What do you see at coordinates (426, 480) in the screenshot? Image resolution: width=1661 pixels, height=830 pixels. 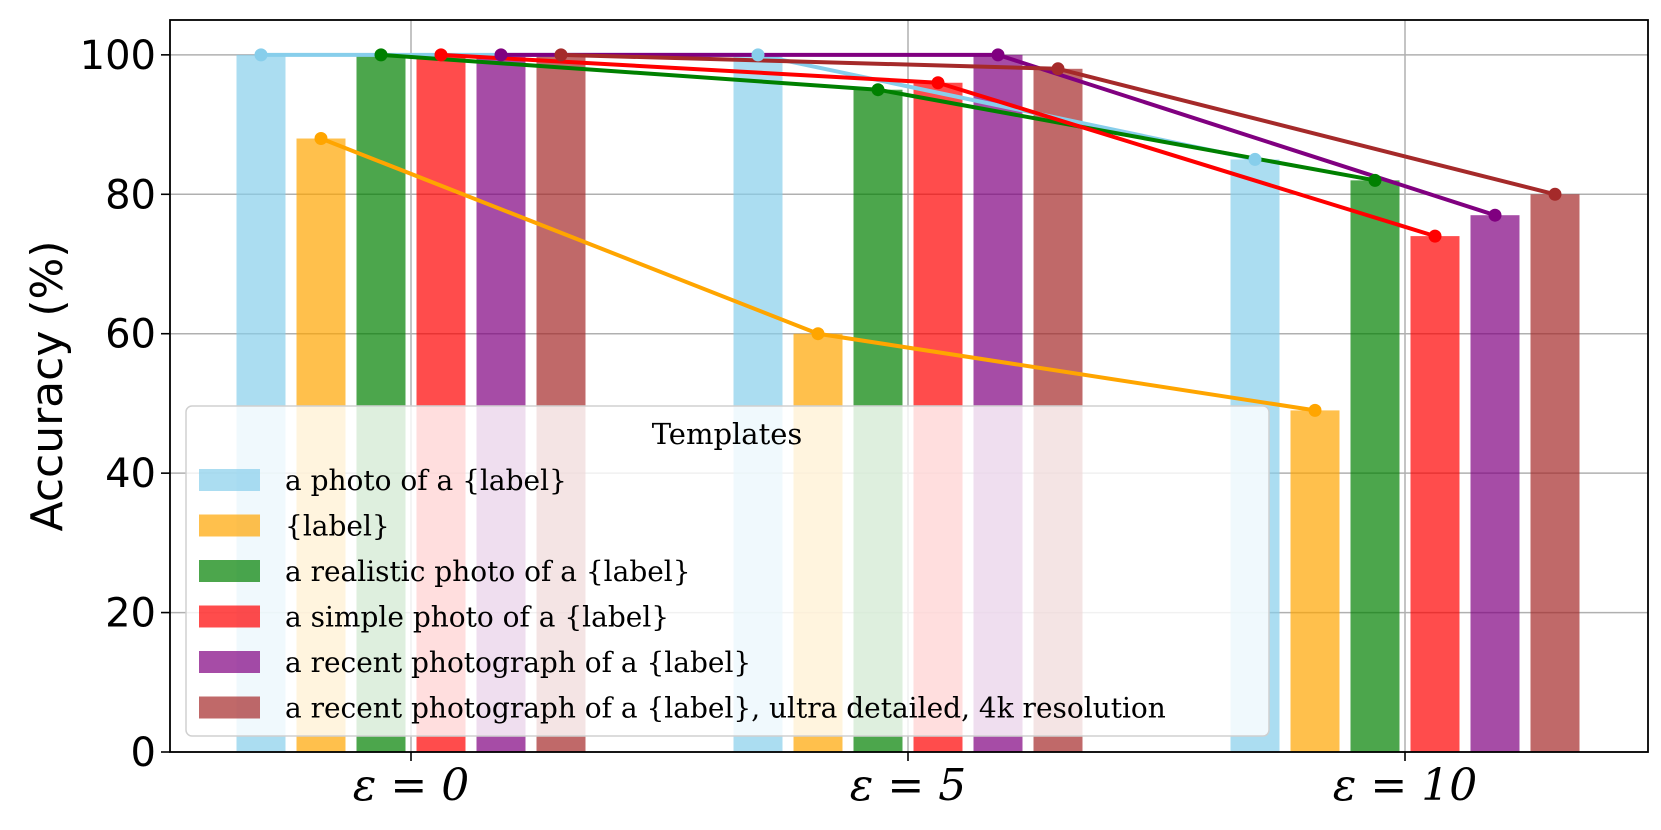 I see `legend-label: a photo of a {label}` at bounding box center [426, 480].